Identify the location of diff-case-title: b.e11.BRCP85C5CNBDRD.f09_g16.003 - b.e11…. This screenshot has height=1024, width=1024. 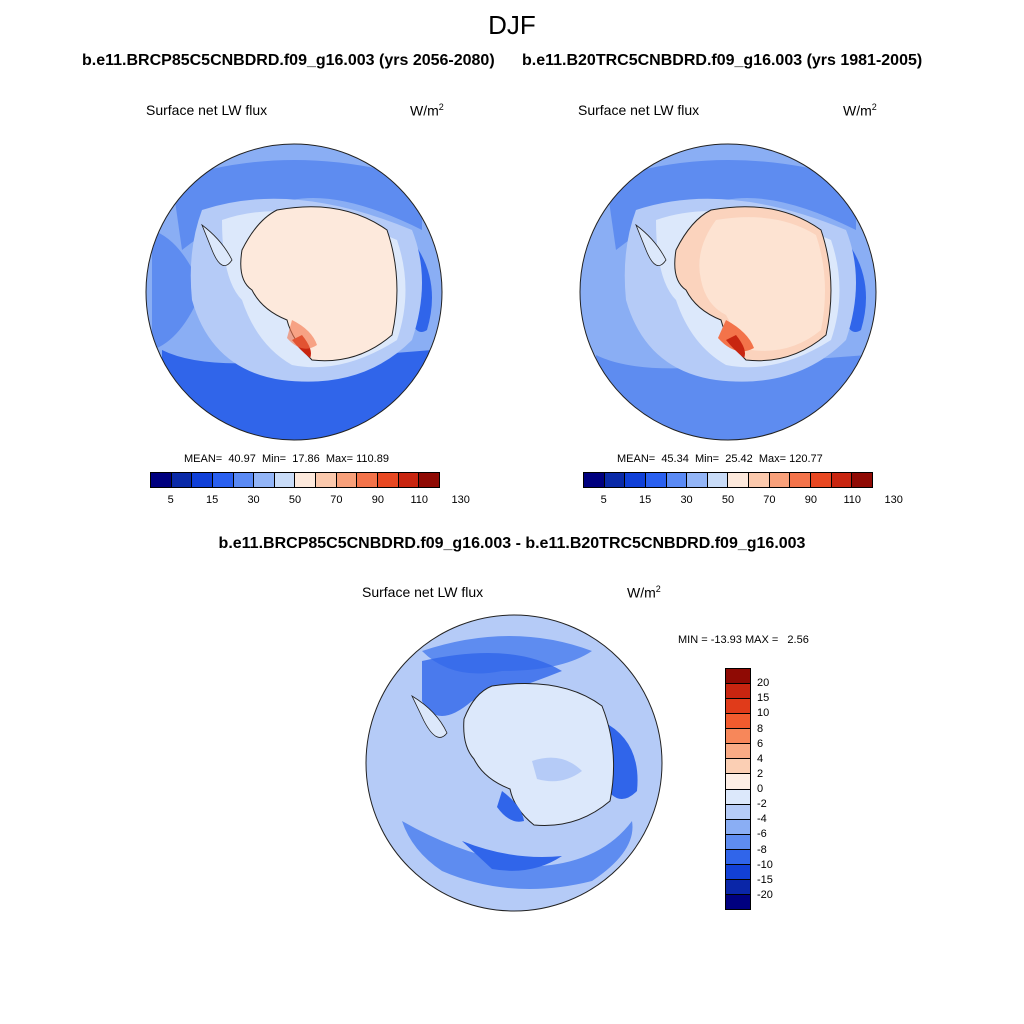
(512, 543).